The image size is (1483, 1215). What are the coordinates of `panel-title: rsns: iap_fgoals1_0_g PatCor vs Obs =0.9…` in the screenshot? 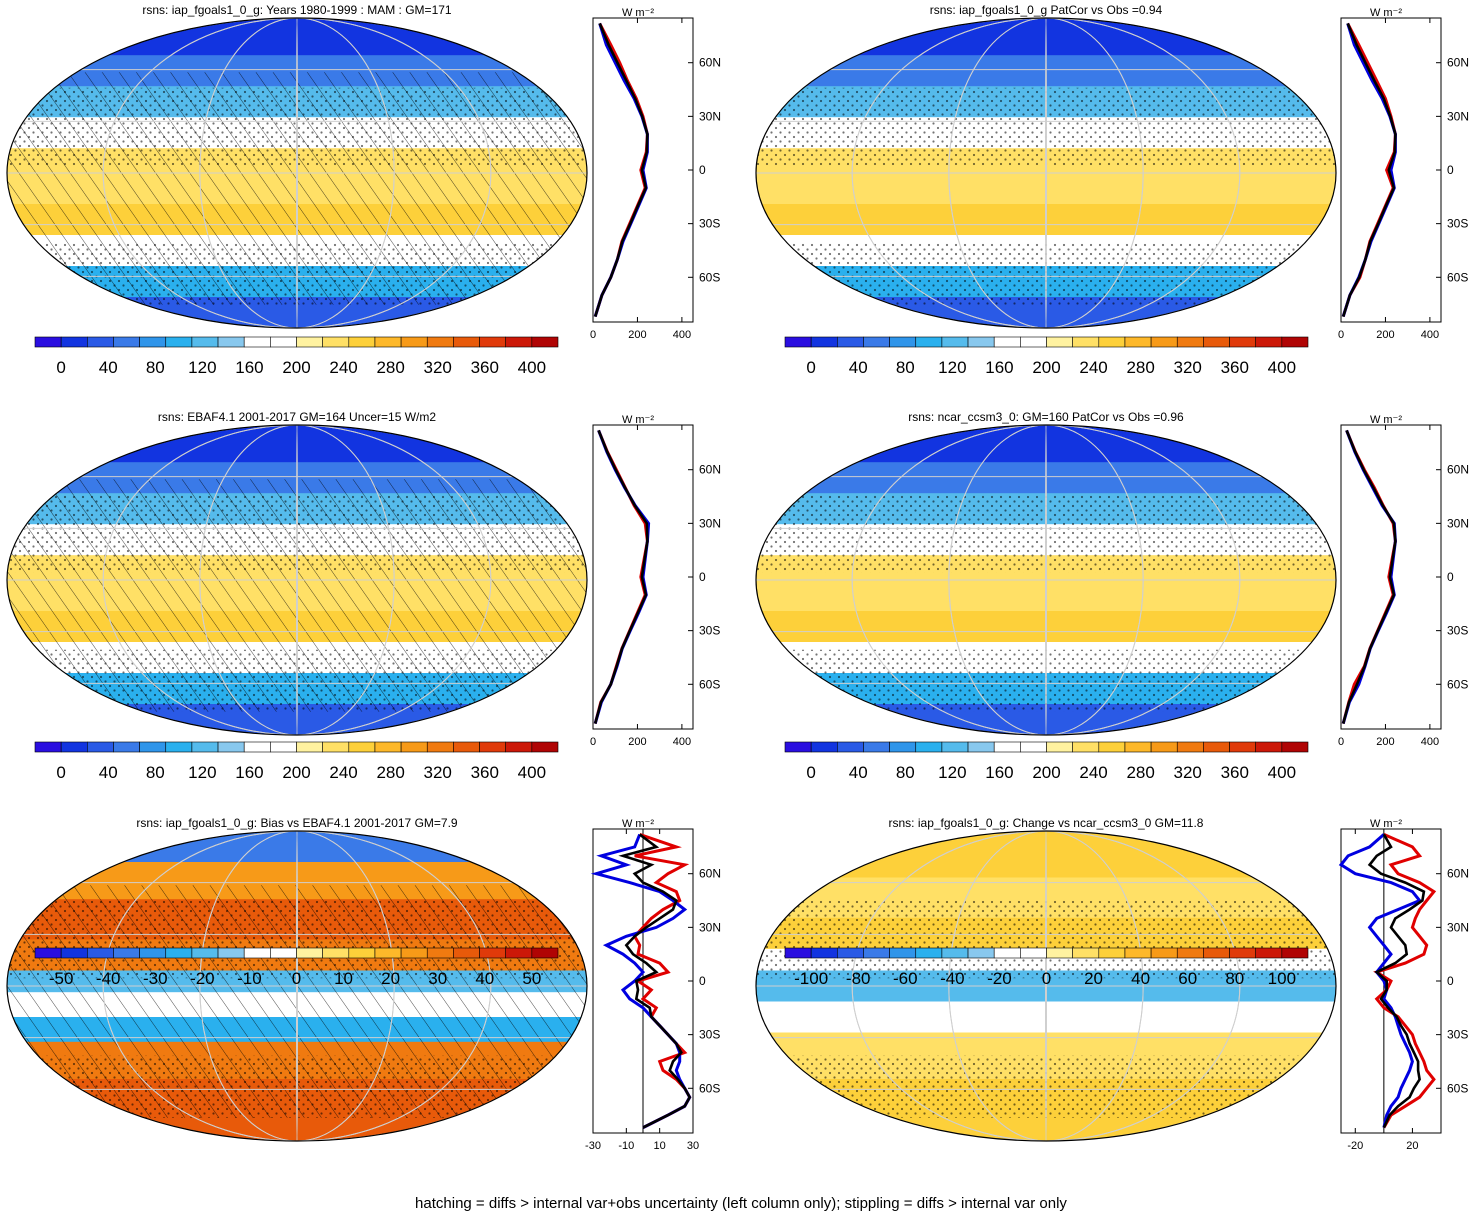 It's located at (1046, 10).